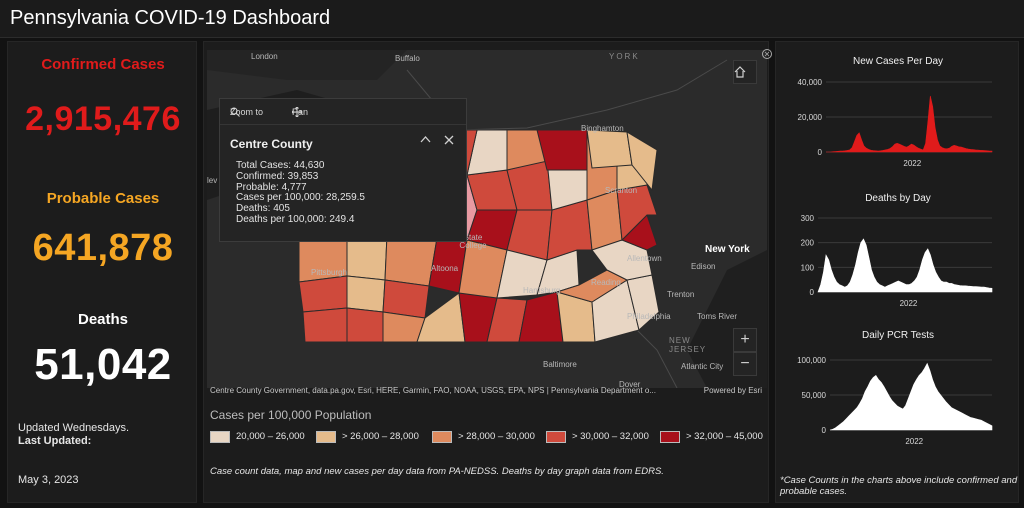 Image resolution: width=1024 pixels, height=508 pixels. I want to click on popup-deaths-per-100k: Deaths per 100,000: 249.4, so click(295, 219).